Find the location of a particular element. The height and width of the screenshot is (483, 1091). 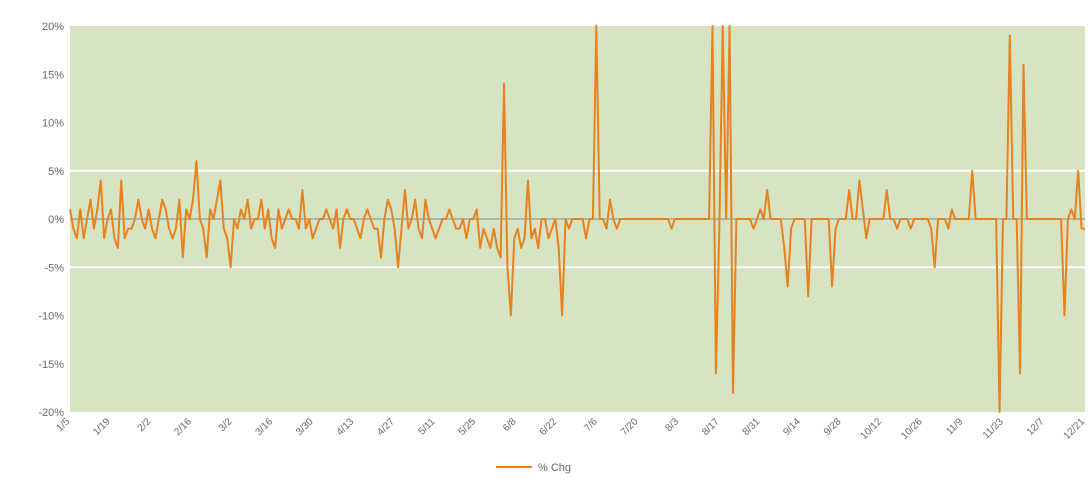

x-tick-label: 10/26 is located at coordinates (912, 429).